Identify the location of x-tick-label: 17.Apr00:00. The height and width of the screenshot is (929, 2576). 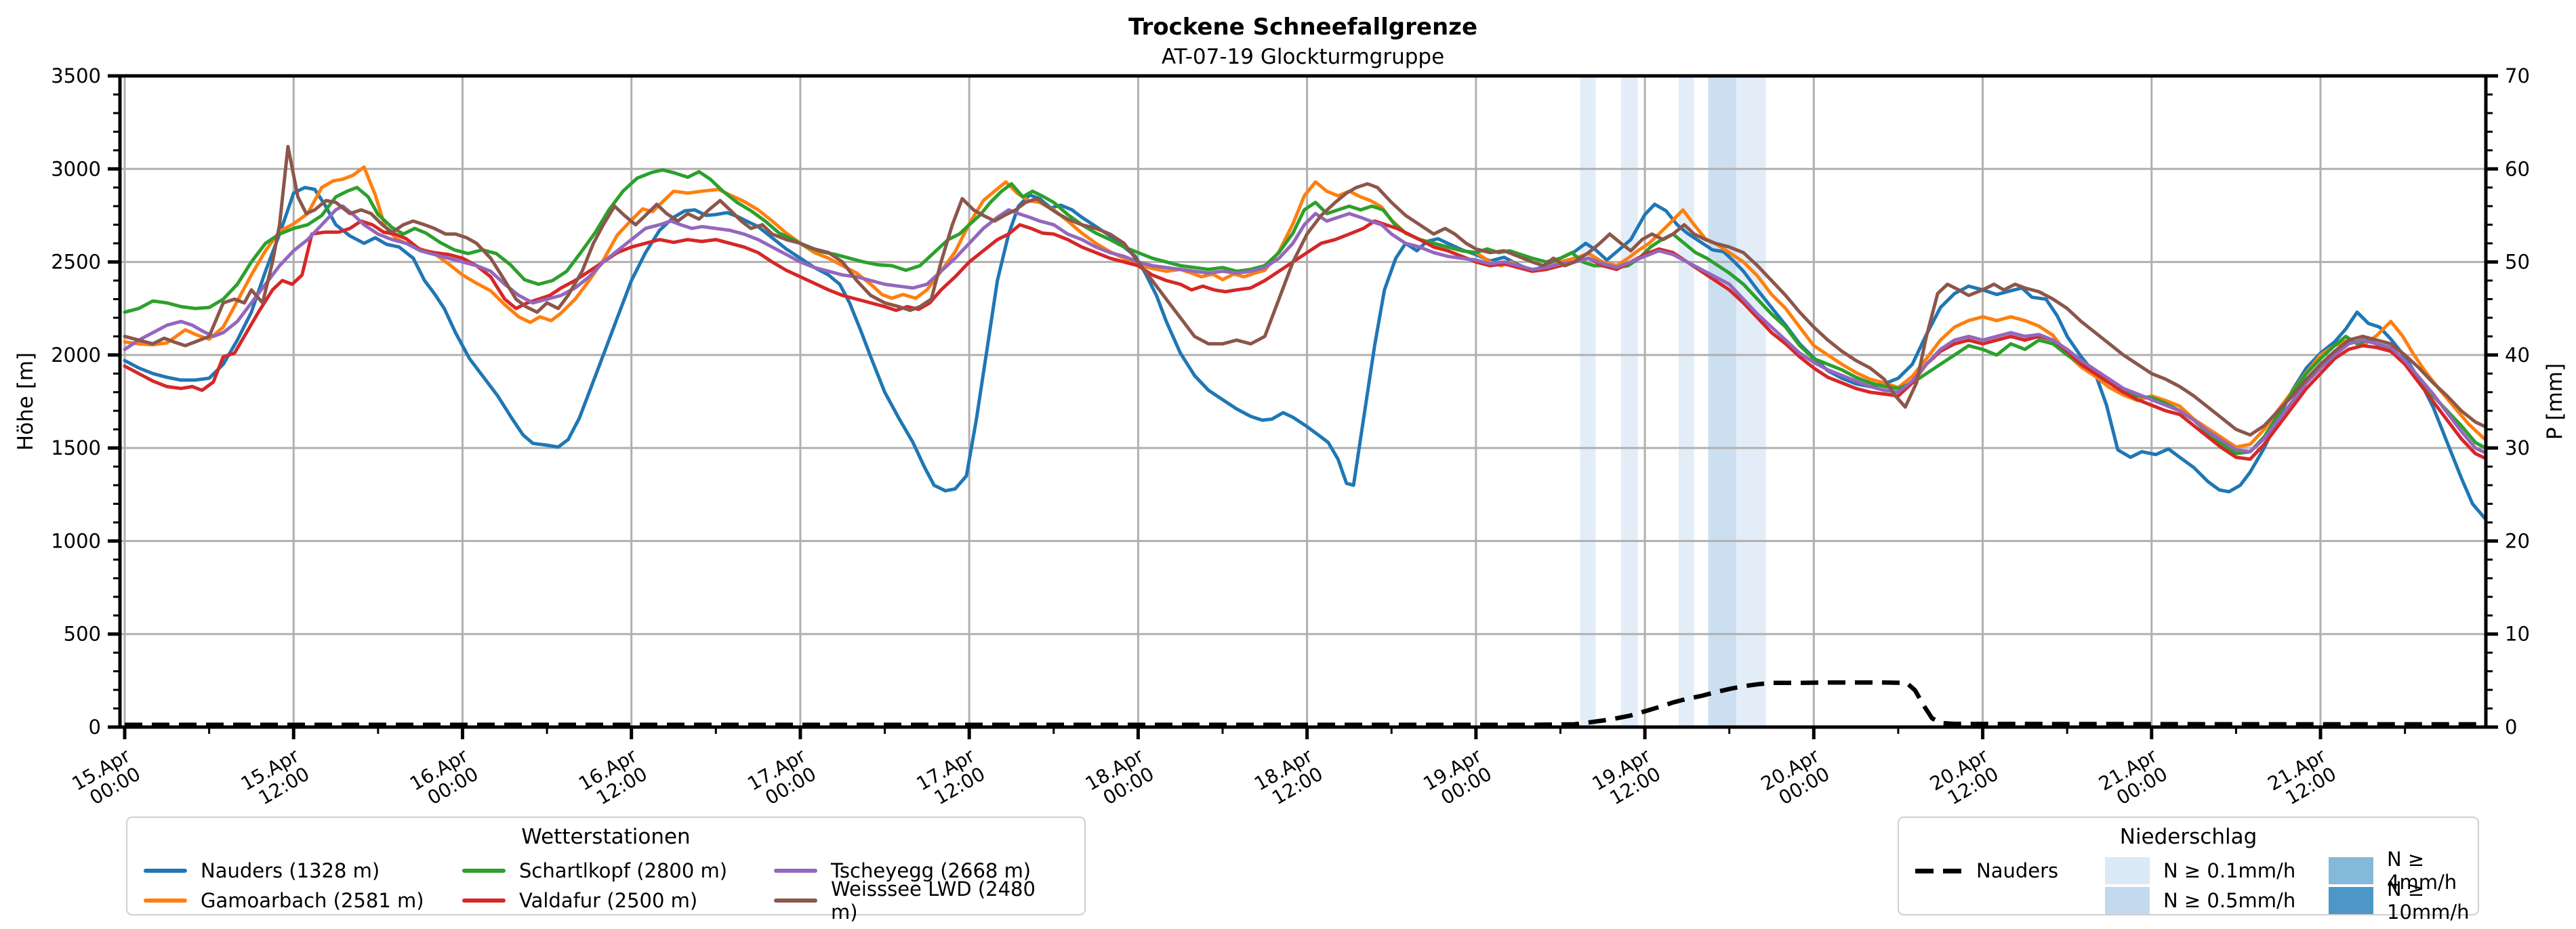
(781, 778).